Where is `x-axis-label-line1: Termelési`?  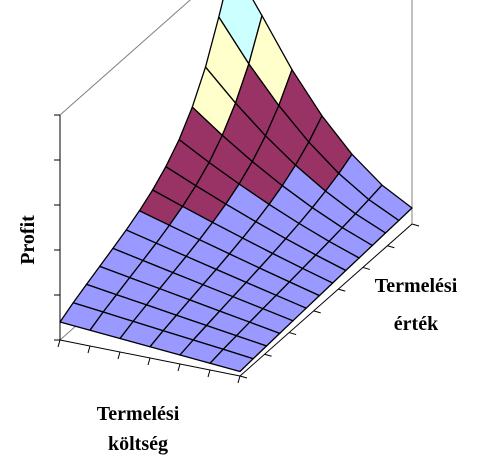 x-axis-label-line1: Termelési is located at coordinates (138, 414).